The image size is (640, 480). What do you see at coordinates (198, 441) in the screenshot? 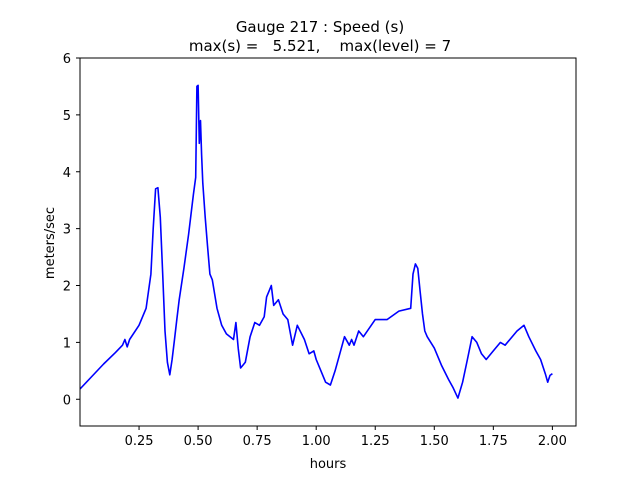
I see `x-tick-label: 0.50` at bounding box center [198, 441].